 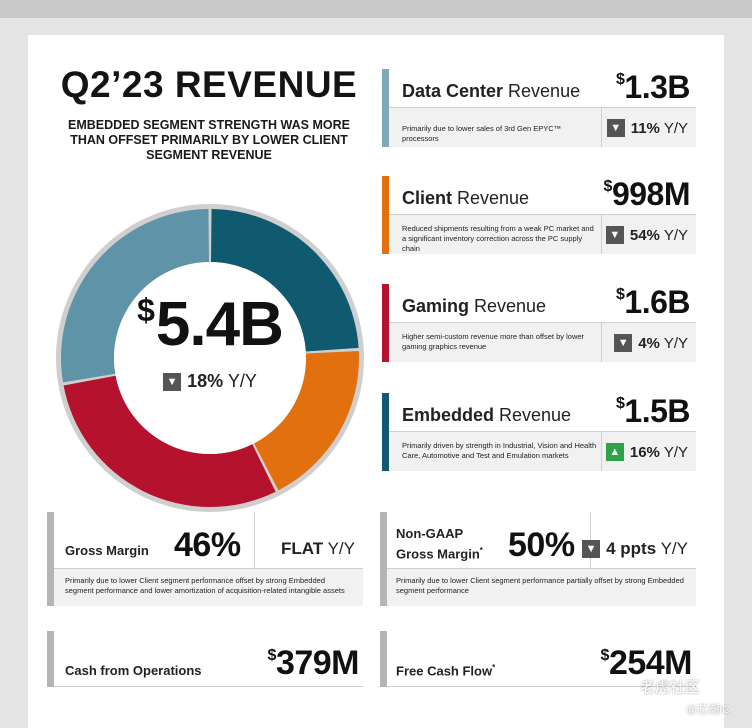 What do you see at coordinates (647, 128) in the screenshot?
I see `segment-yoy: ▼ 11% Y/Y` at bounding box center [647, 128].